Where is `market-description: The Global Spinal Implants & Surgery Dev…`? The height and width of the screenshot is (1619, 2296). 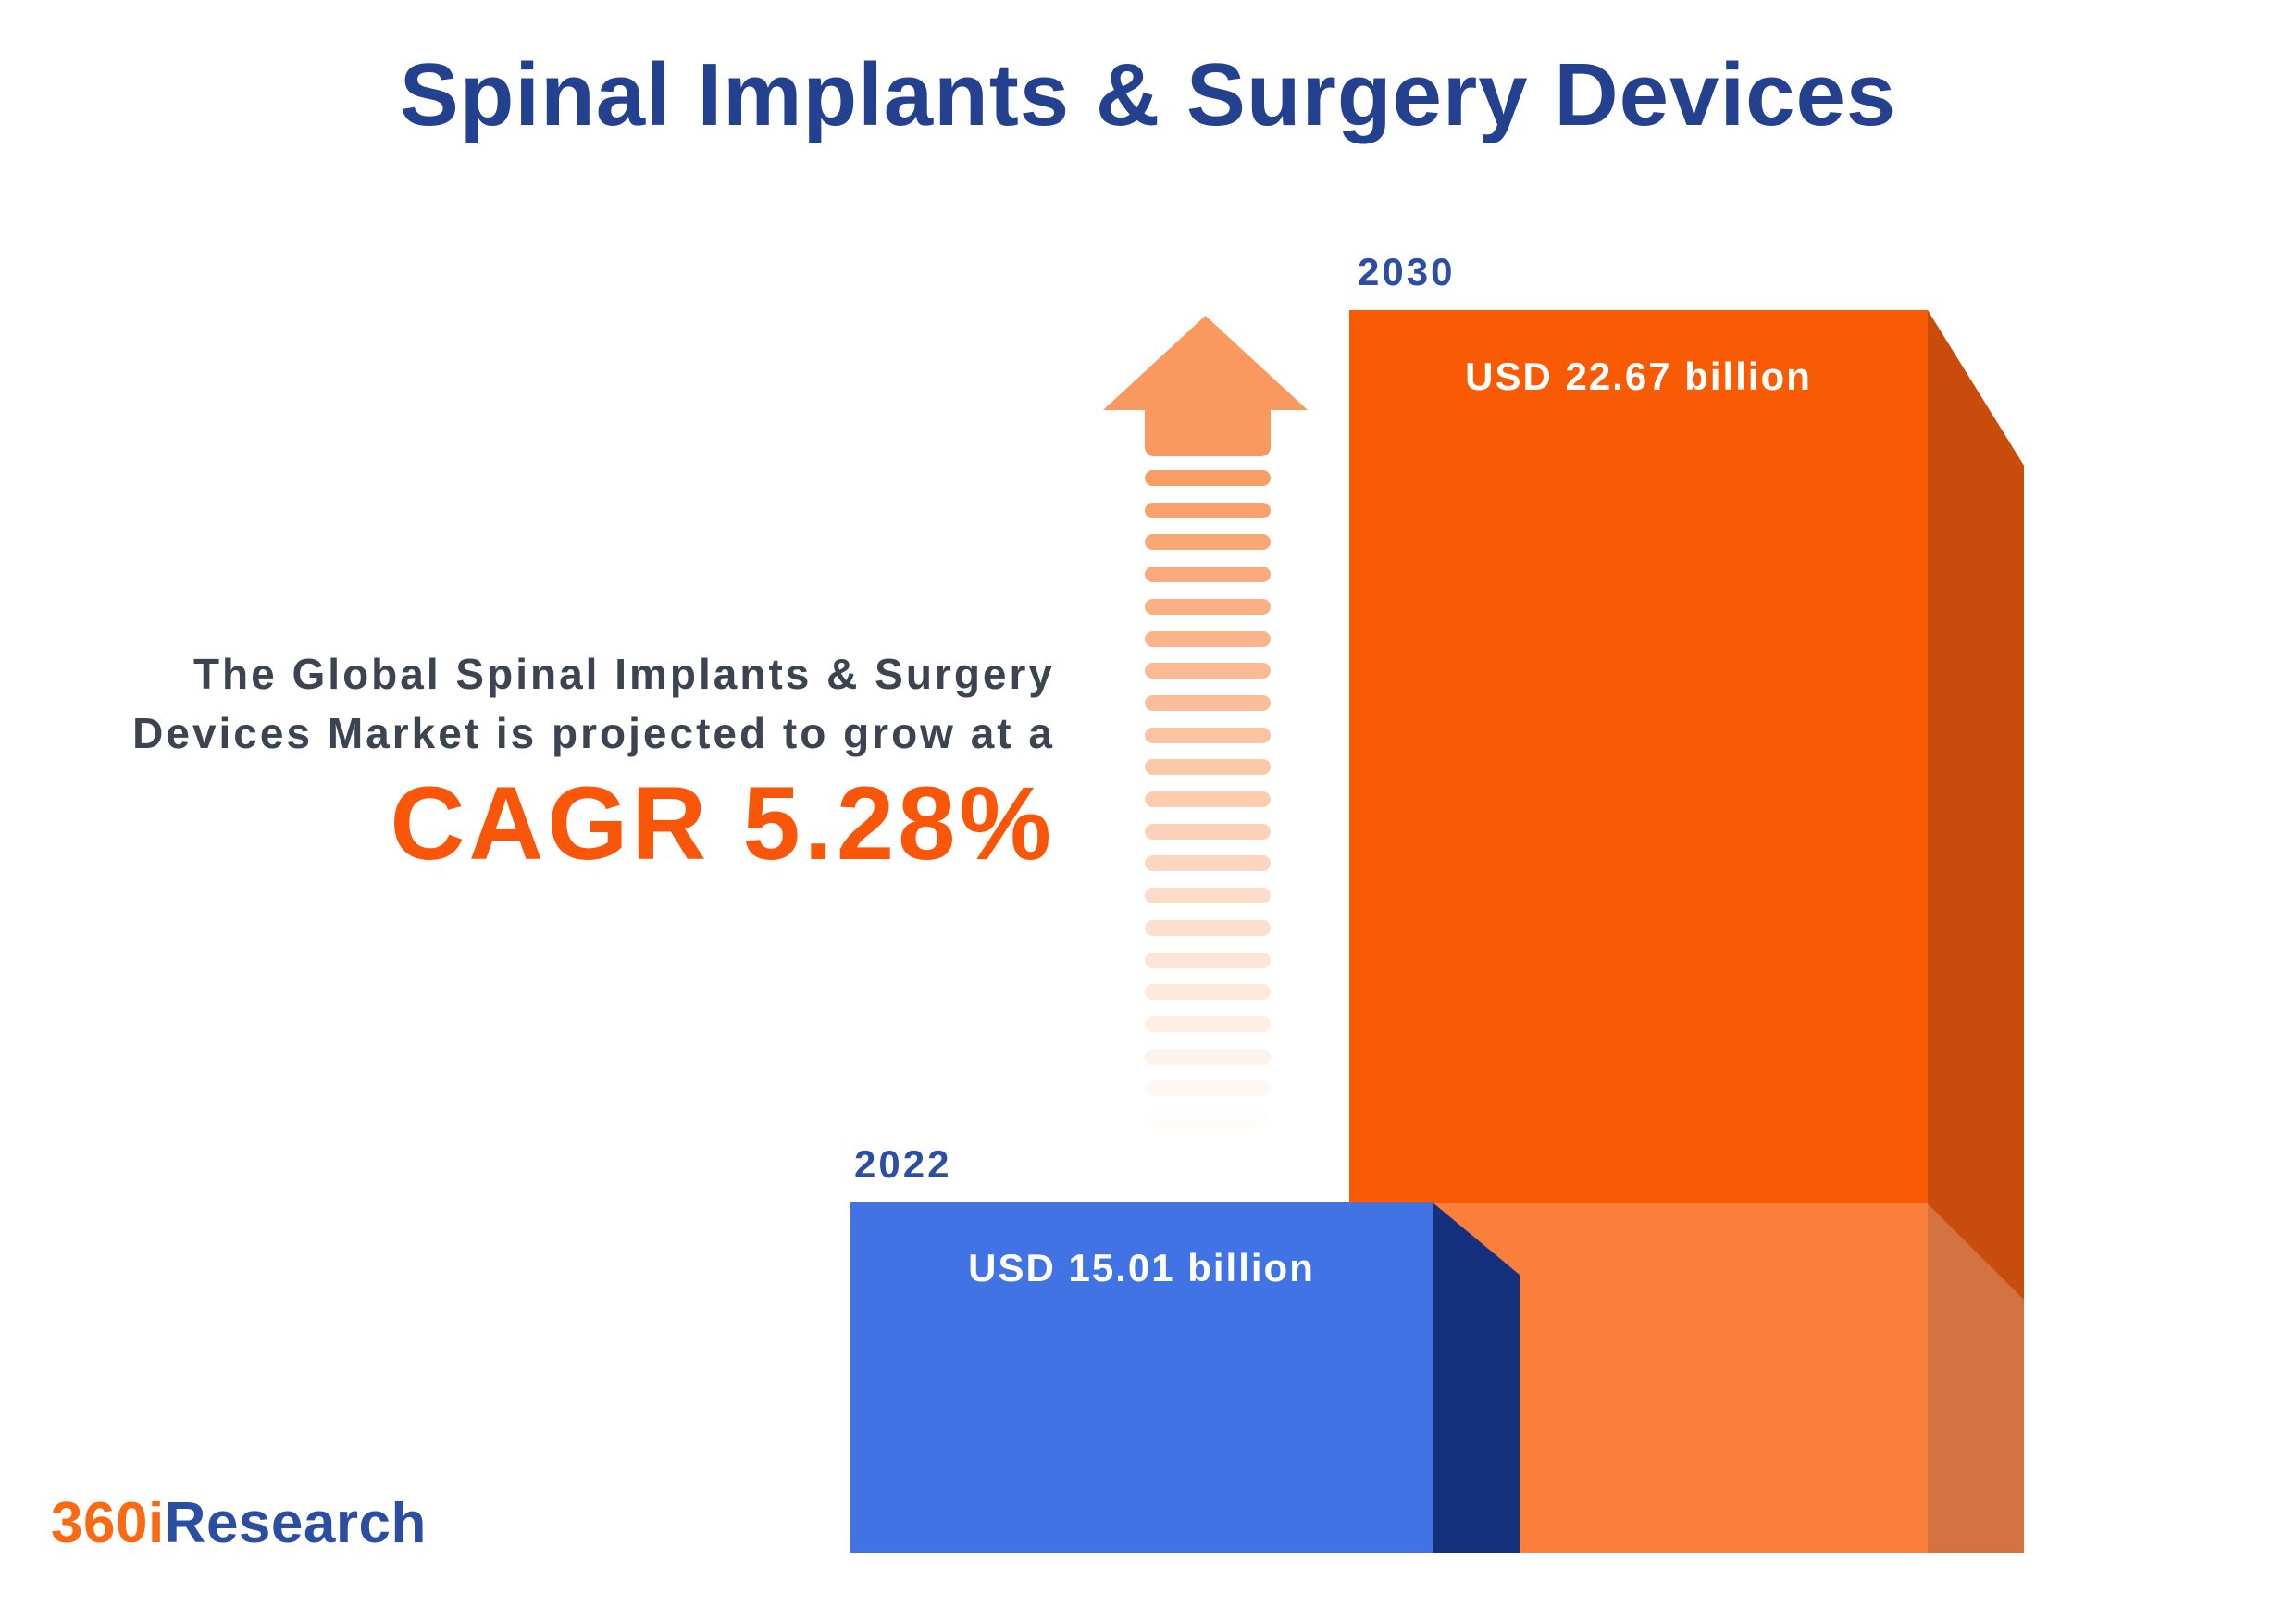
market-description: The Global Spinal Implants & Surgery Dev… is located at coordinates (537, 761).